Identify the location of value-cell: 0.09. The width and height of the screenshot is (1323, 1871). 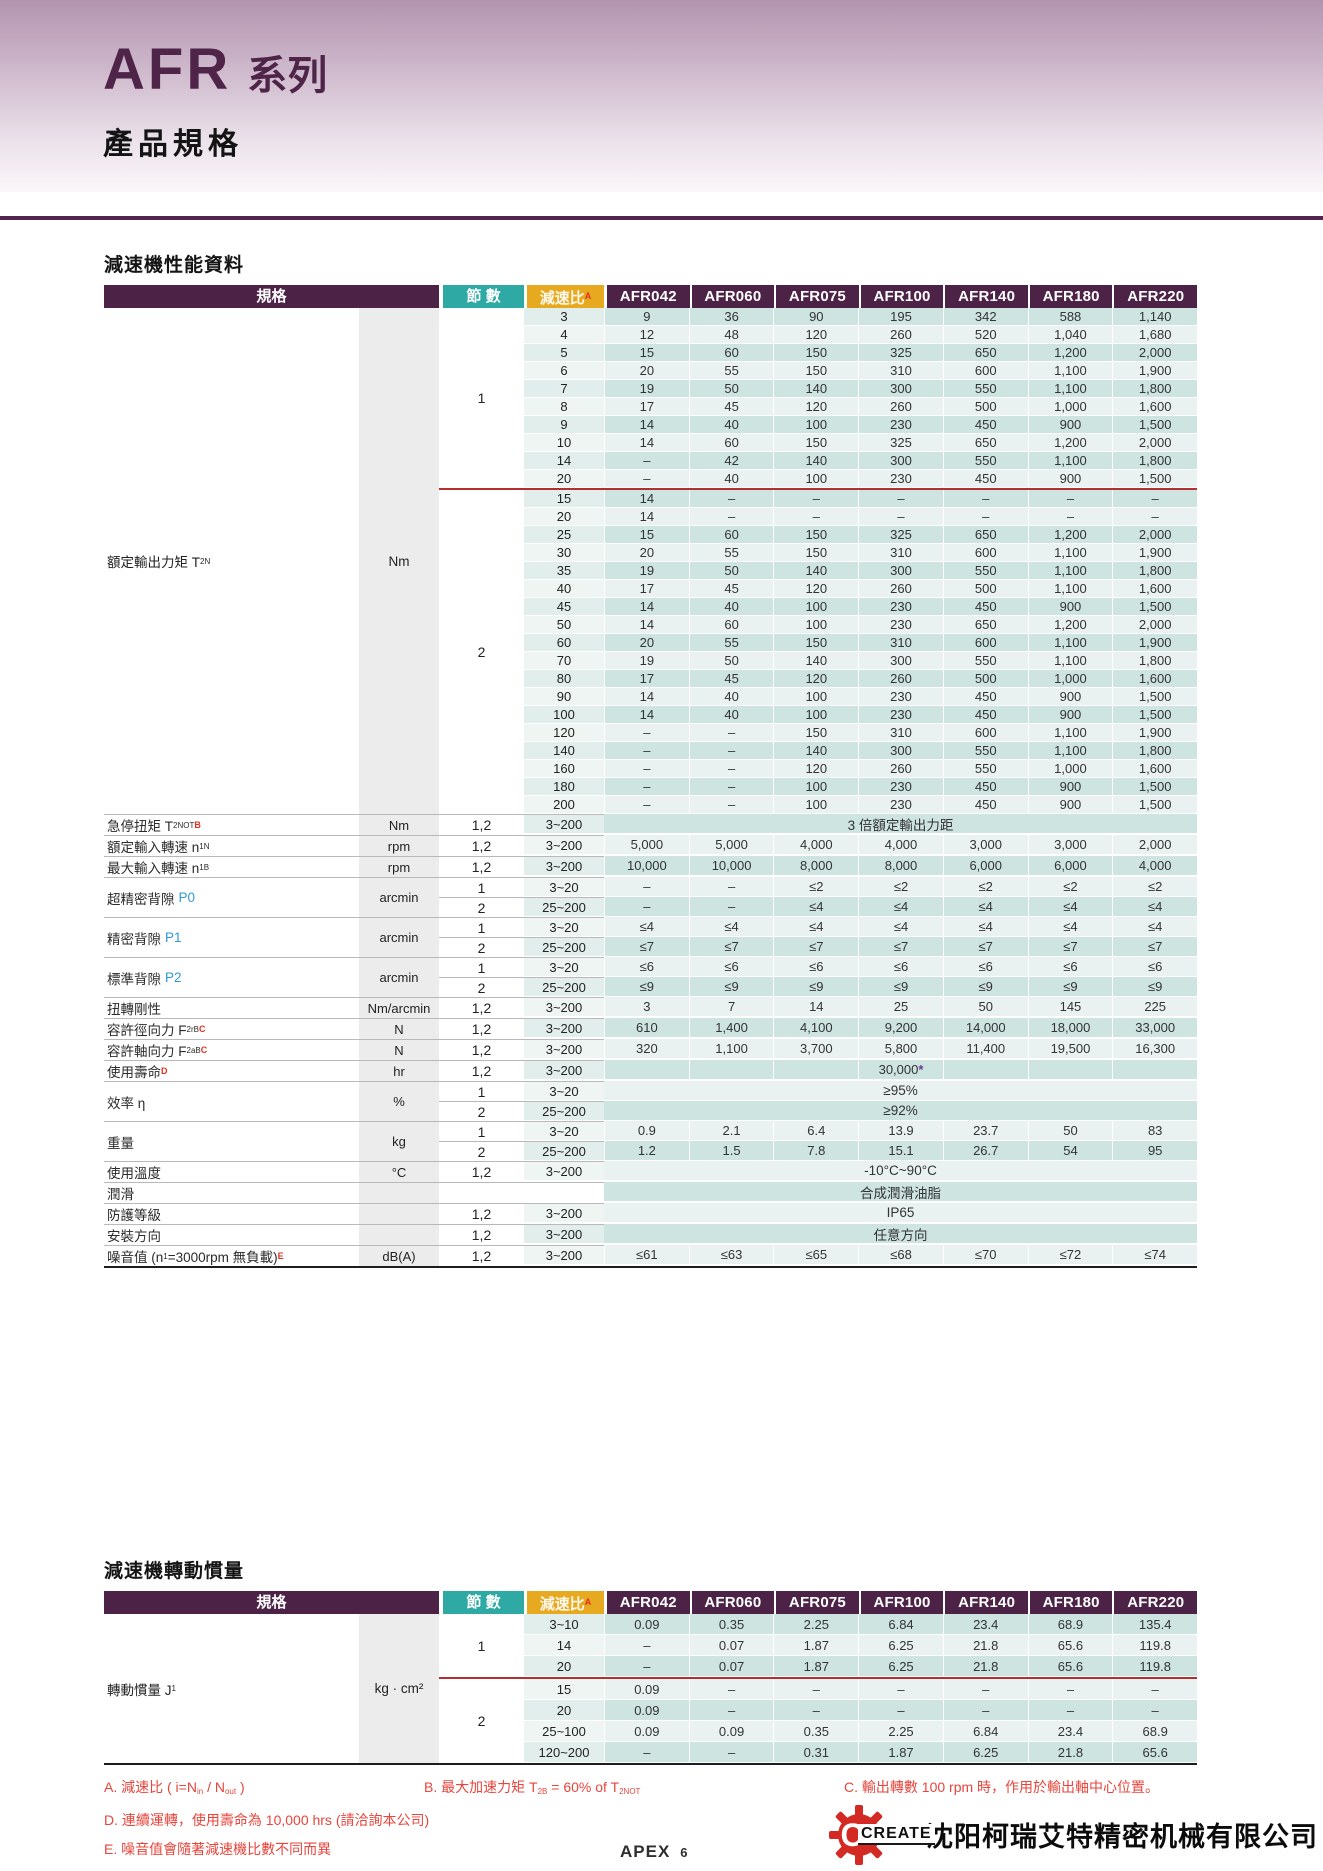
(646, 1689).